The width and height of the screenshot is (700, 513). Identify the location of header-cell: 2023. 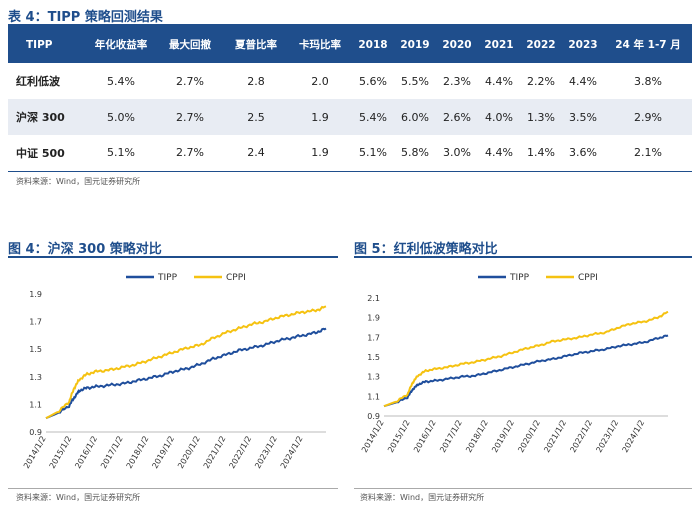
(583, 44).